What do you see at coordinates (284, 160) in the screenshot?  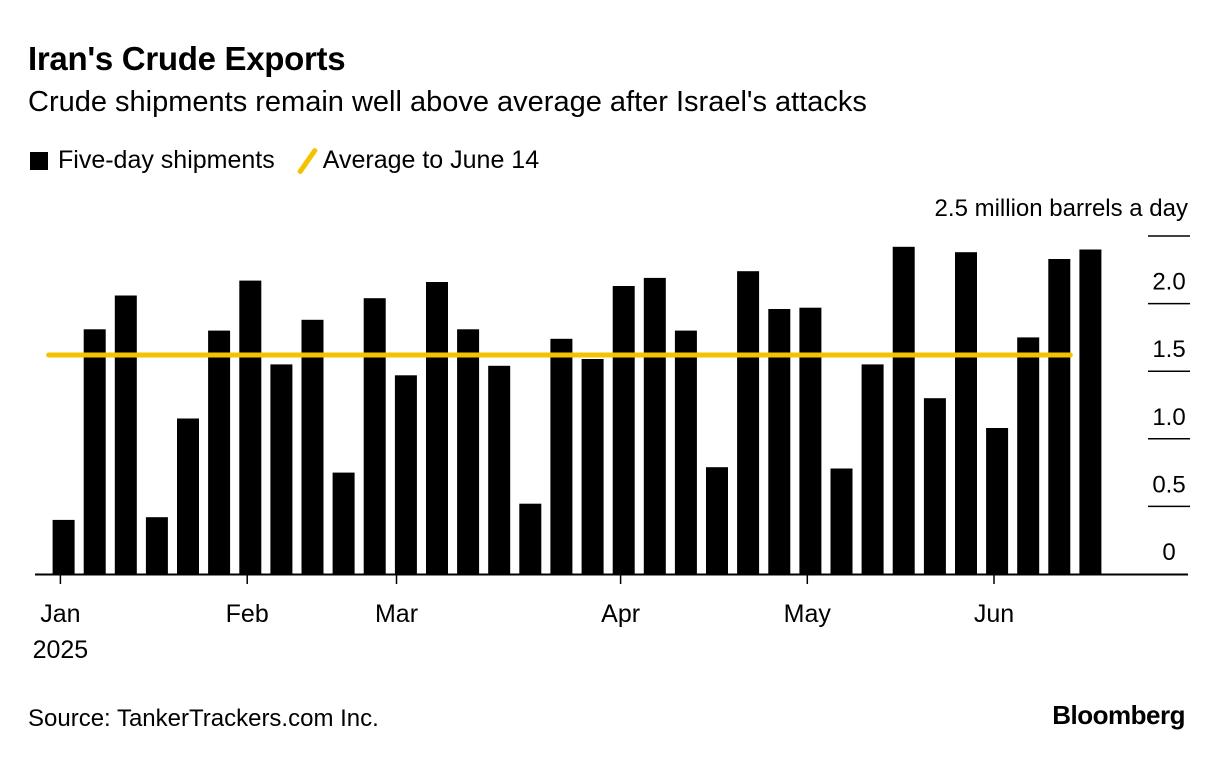 I see `legend: Five-day shipments Average to June 14` at bounding box center [284, 160].